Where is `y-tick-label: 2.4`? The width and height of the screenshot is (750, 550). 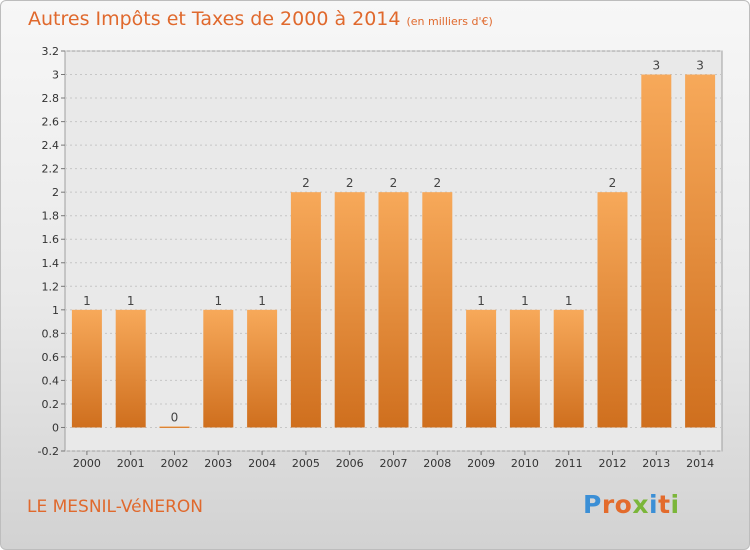
y-tick-label: 2.4 is located at coordinates (51, 145).